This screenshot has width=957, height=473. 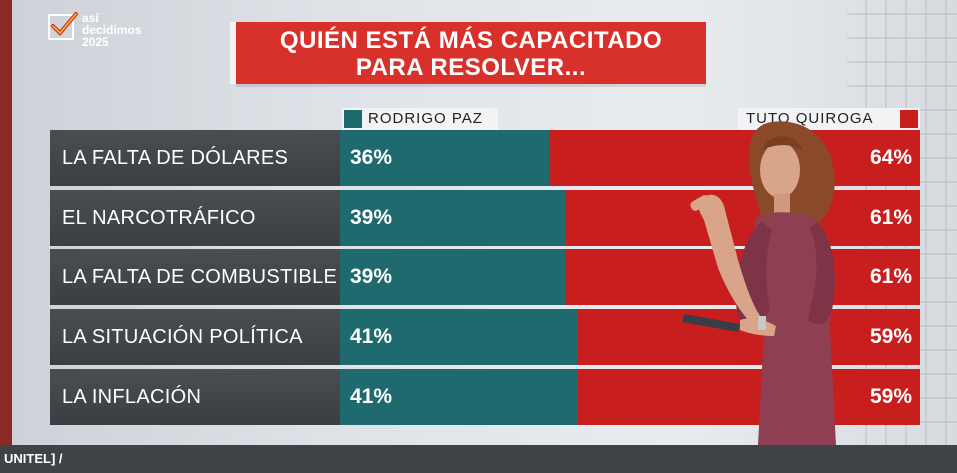 What do you see at coordinates (371, 157) in the screenshot?
I see `value-label-rodrigo-paz: 36%` at bounding box center [371, 157].